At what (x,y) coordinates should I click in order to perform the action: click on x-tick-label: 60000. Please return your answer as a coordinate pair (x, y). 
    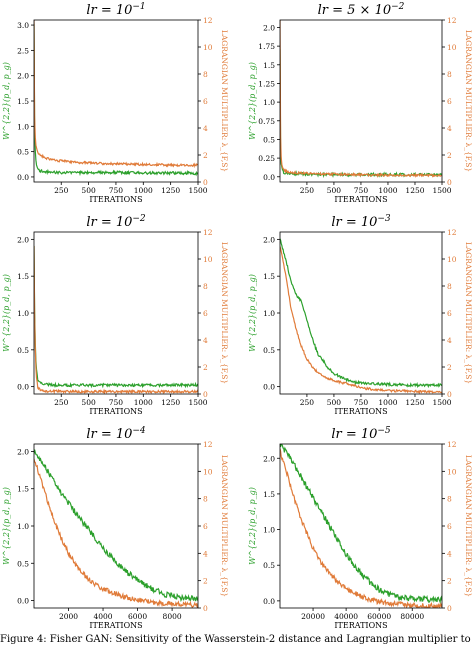
    Looking at the image, I should click on (379, 616).